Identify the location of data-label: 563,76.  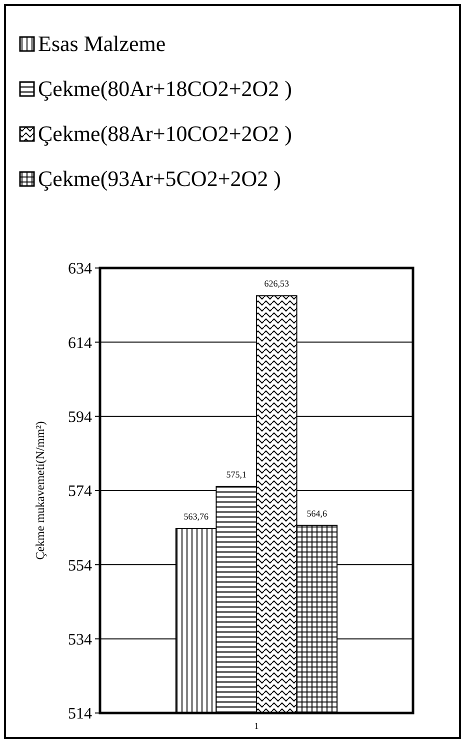
(196, 516).